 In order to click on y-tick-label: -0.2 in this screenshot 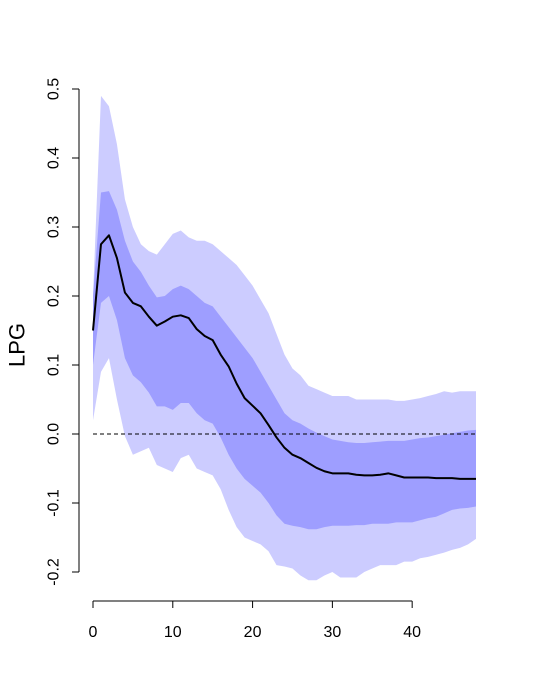, I will do `click(54, 572)`.